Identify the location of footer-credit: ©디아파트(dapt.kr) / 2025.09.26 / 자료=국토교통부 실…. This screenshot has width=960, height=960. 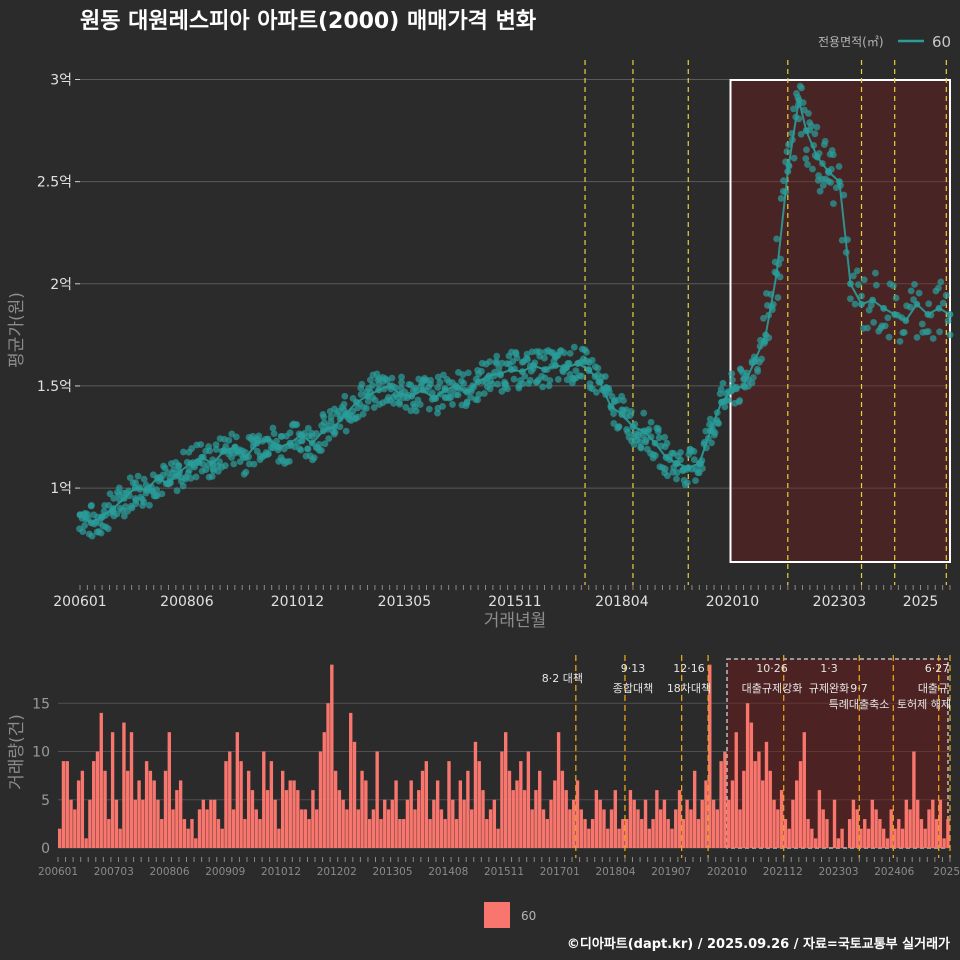
(758, 944).